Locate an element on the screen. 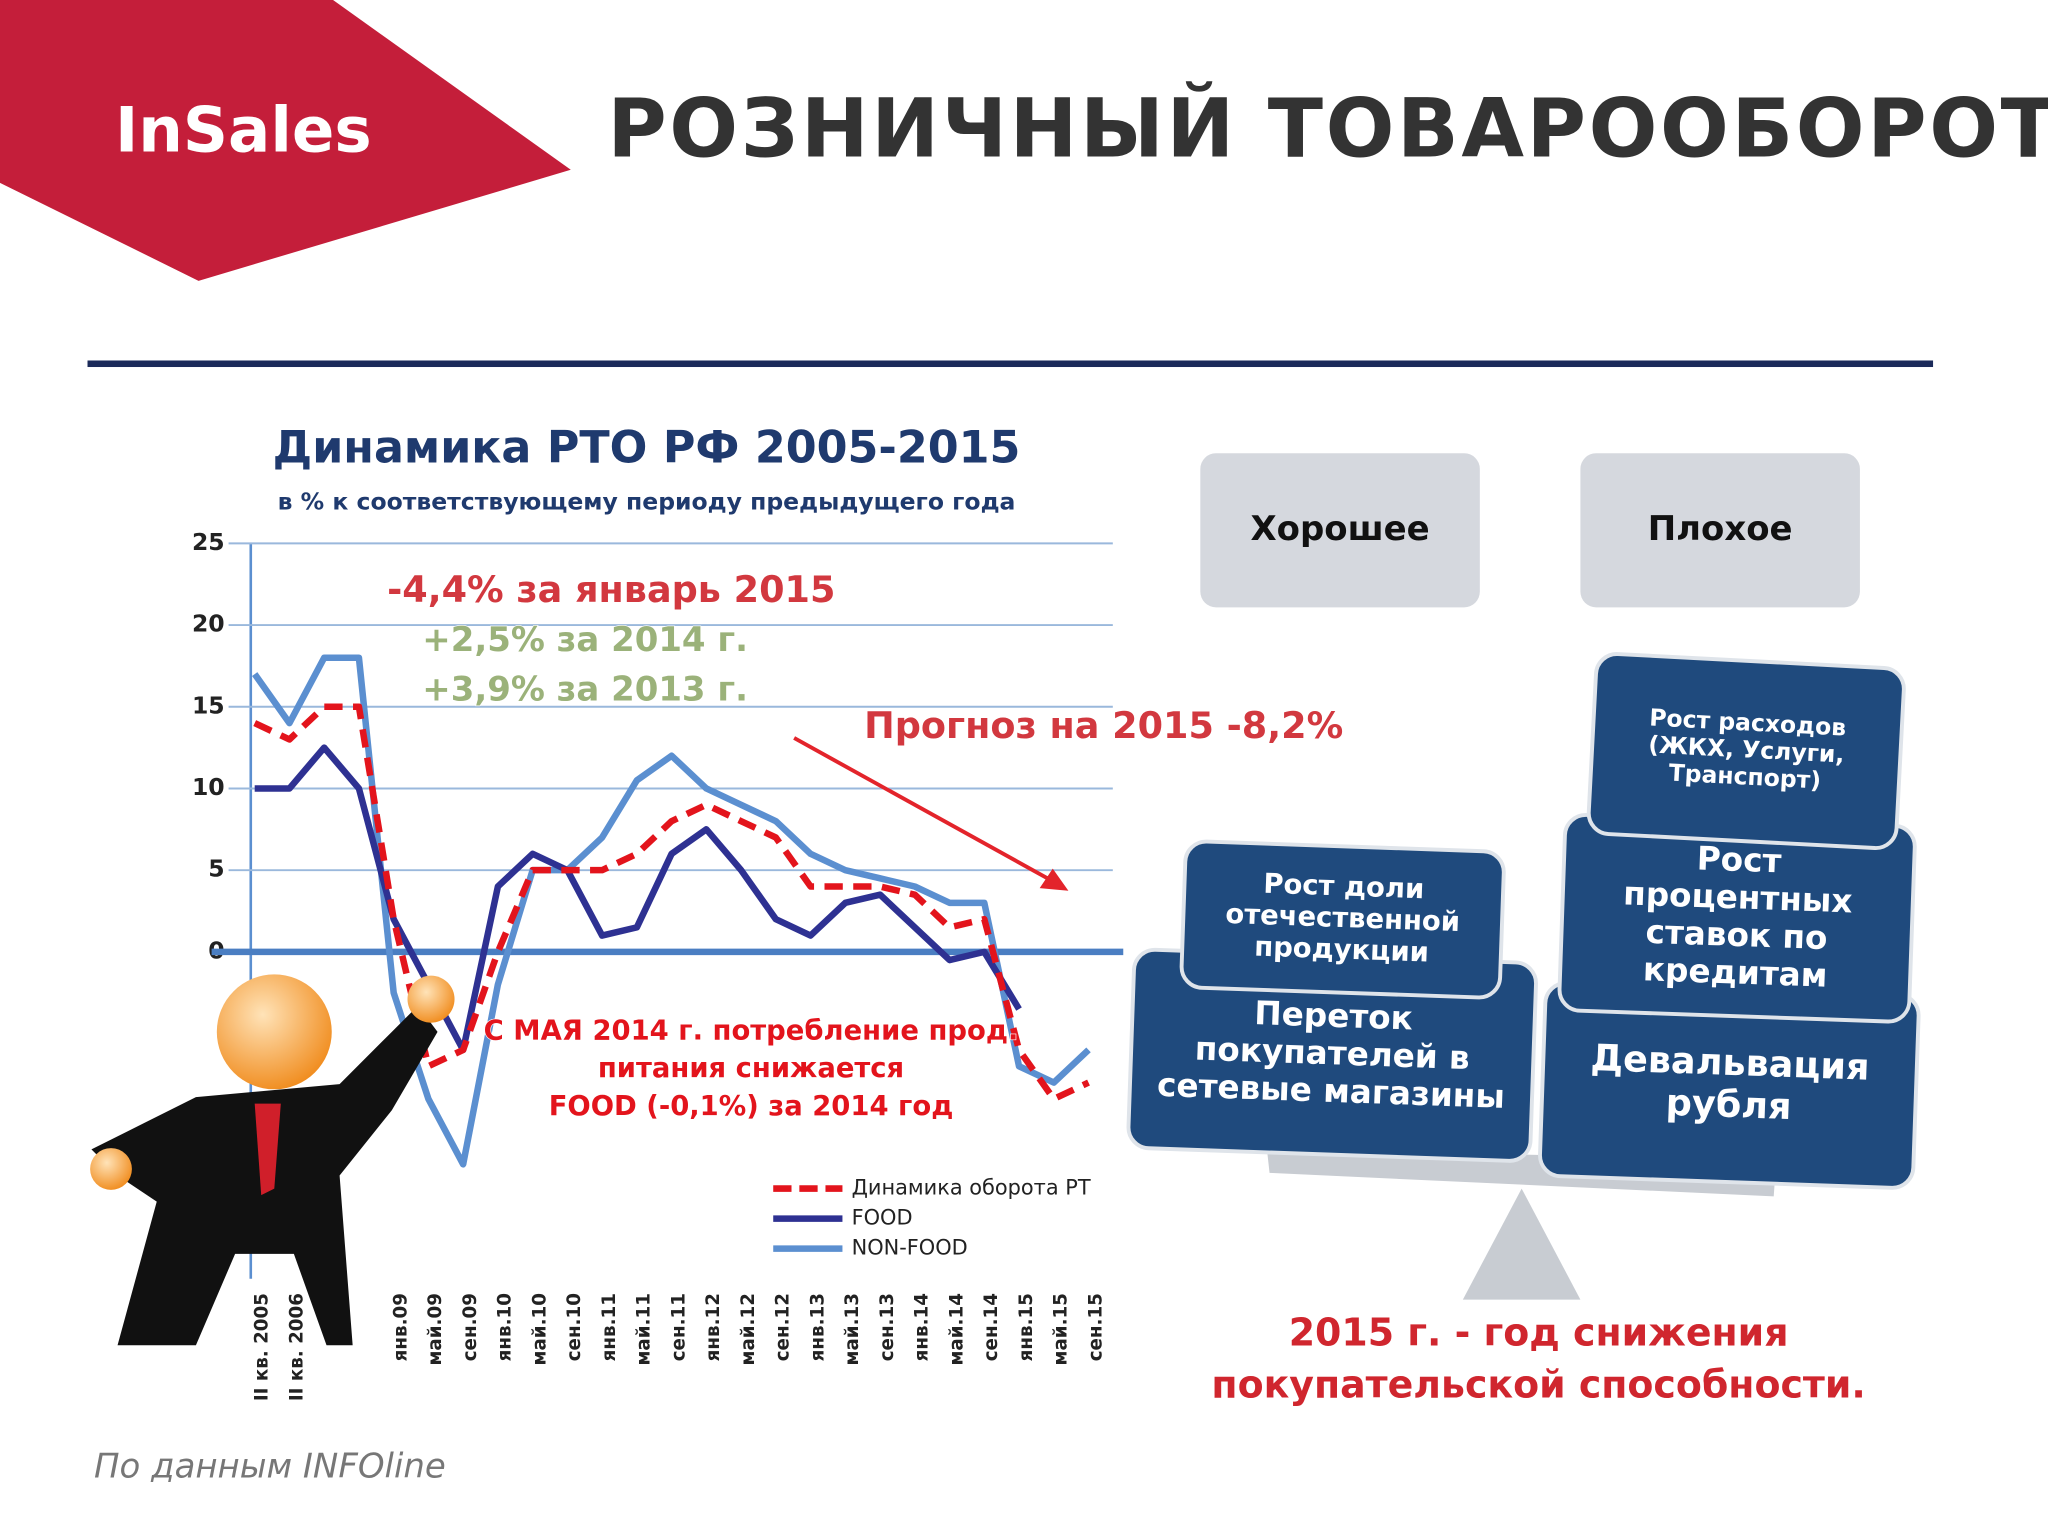 This screenshot has height=1536, width=2048. y-tick-label: 25 is located at coordinates (208, 542).